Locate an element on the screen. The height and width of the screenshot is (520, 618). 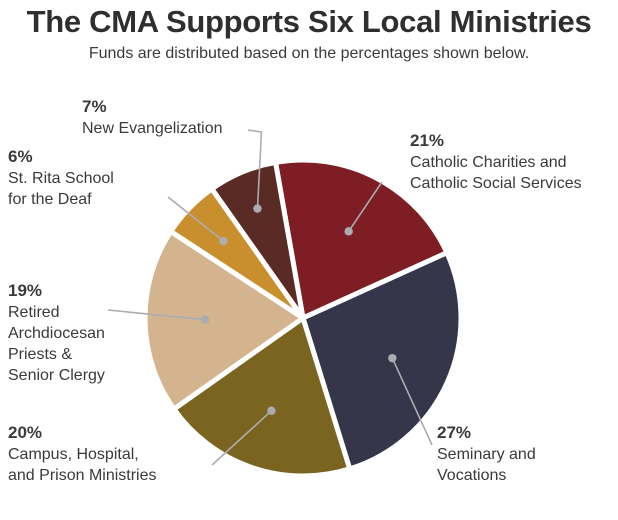
slice-label-seminary: 27% Seminary and Vocations is located at coordinates (486, 454).